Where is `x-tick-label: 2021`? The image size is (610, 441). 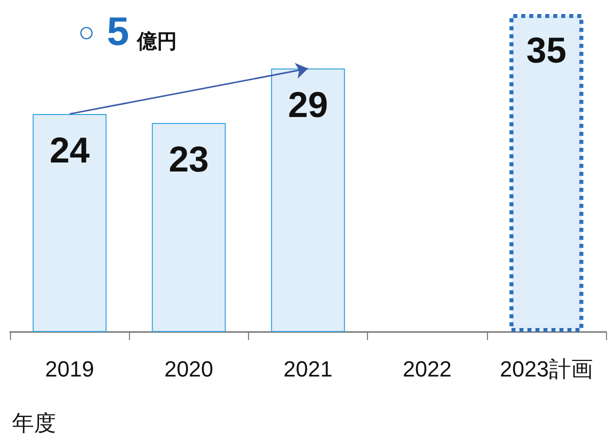
x-tick-label: 2021 is located at coordinates (308, 369).